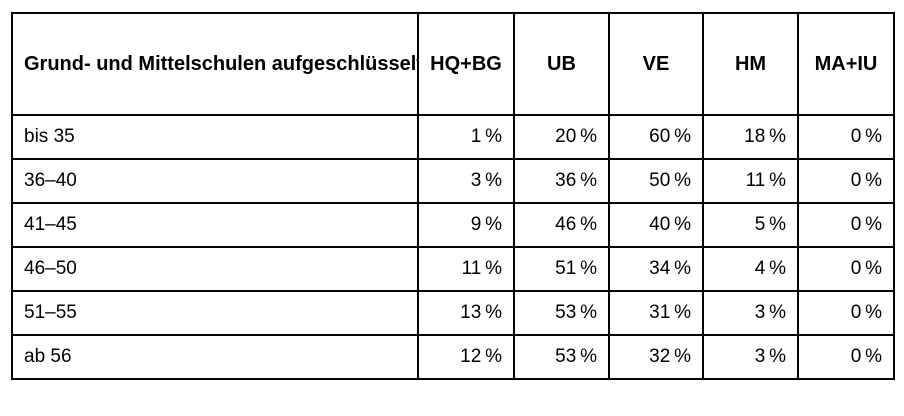 This screenshot has width=904, height=416. Describe the element at coordinates (656, 269) in the screenshot. I see `table-cell: 34 %` at that location.